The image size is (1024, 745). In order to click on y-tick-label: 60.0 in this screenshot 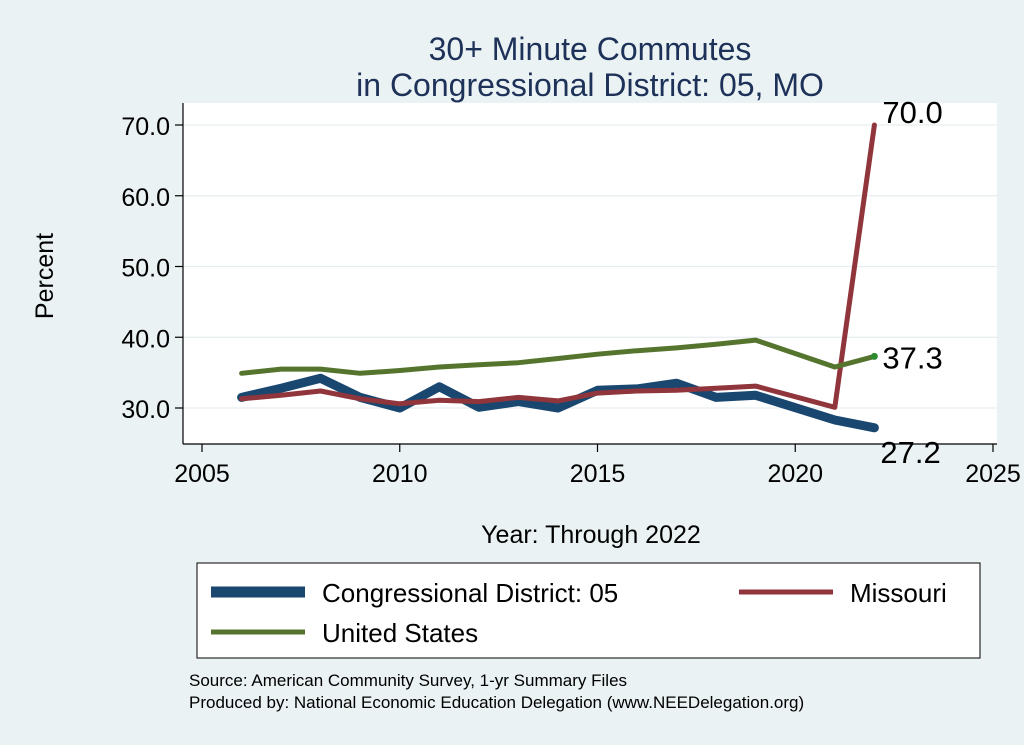, I will do `click(145, 198)`.